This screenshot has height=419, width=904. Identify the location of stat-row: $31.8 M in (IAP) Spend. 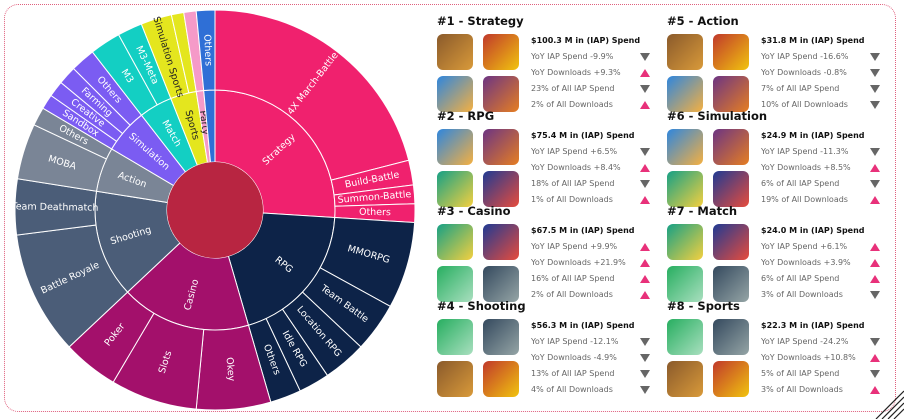
(813, 40).